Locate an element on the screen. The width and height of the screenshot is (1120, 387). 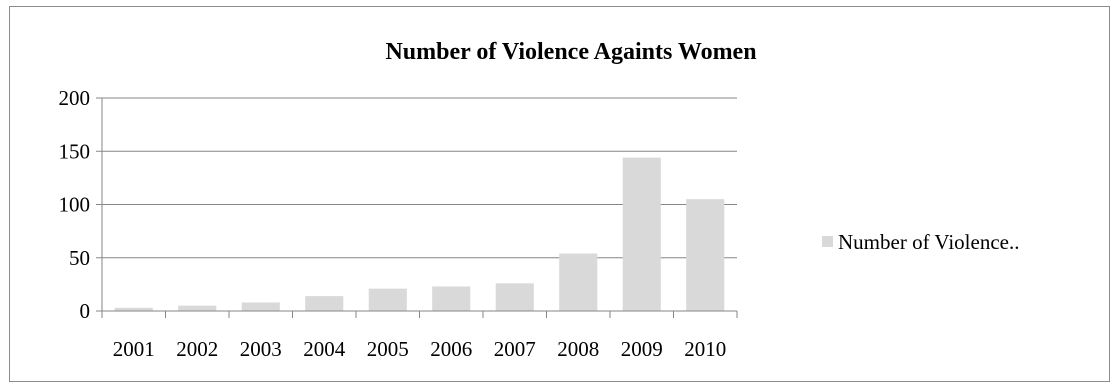
y-axis-tick-labels: 0 50 100 150 200 is located at coordinates (75, 204).